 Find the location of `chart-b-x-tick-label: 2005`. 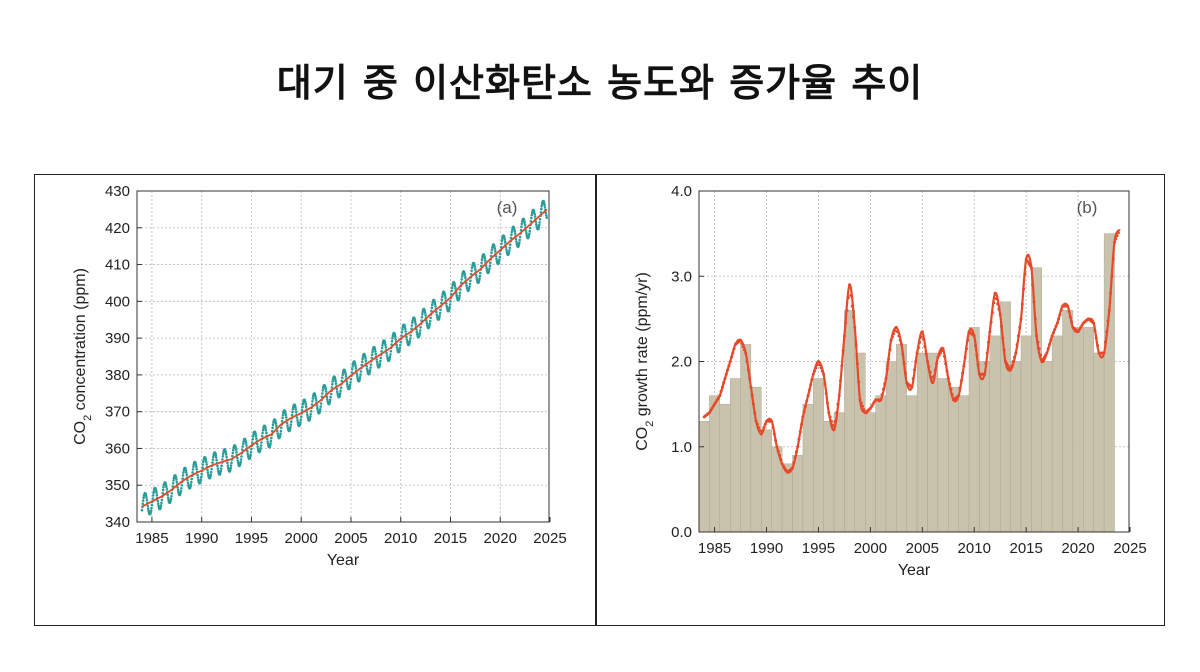

chart-b-x-tick-label: 2005 is located at coordinates (922, 548).